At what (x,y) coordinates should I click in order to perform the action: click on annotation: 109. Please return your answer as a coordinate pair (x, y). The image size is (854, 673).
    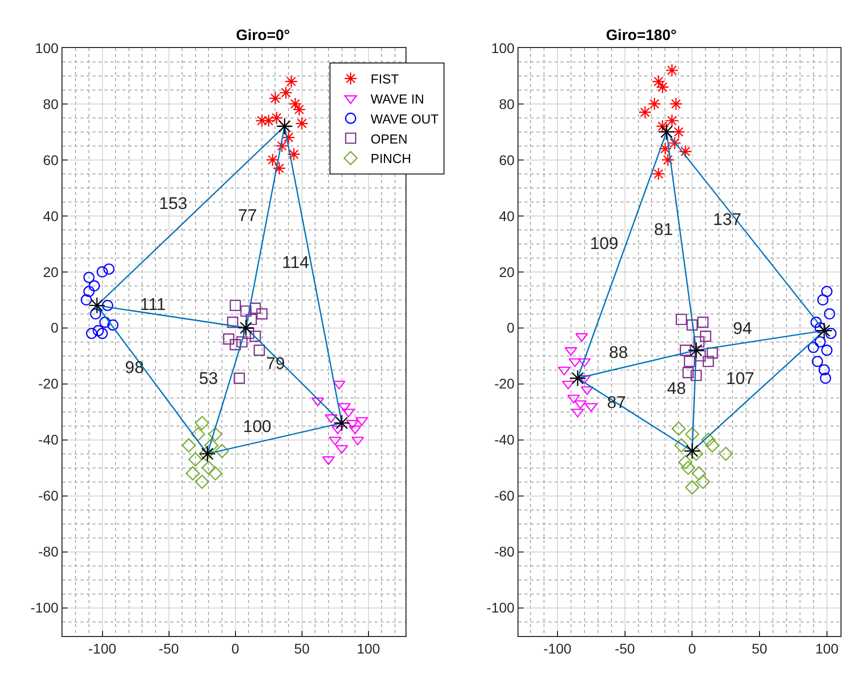
    Looking at the image, I should click on (604, 243).